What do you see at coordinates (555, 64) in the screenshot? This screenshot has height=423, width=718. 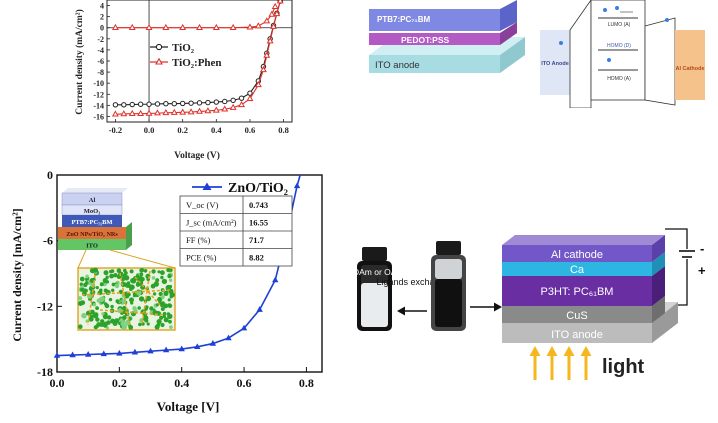 I see `svg-text: ITO Anode` at bounding box center [555, 64].